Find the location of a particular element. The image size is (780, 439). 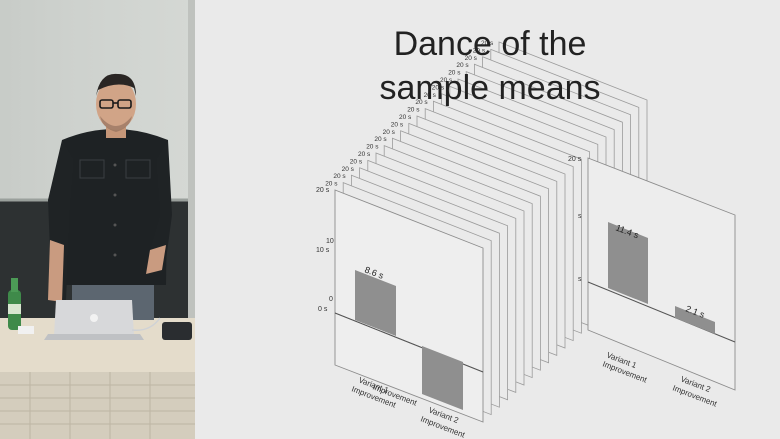

slide-title-line-1: Dance of the is located at coordinates (490, 44).